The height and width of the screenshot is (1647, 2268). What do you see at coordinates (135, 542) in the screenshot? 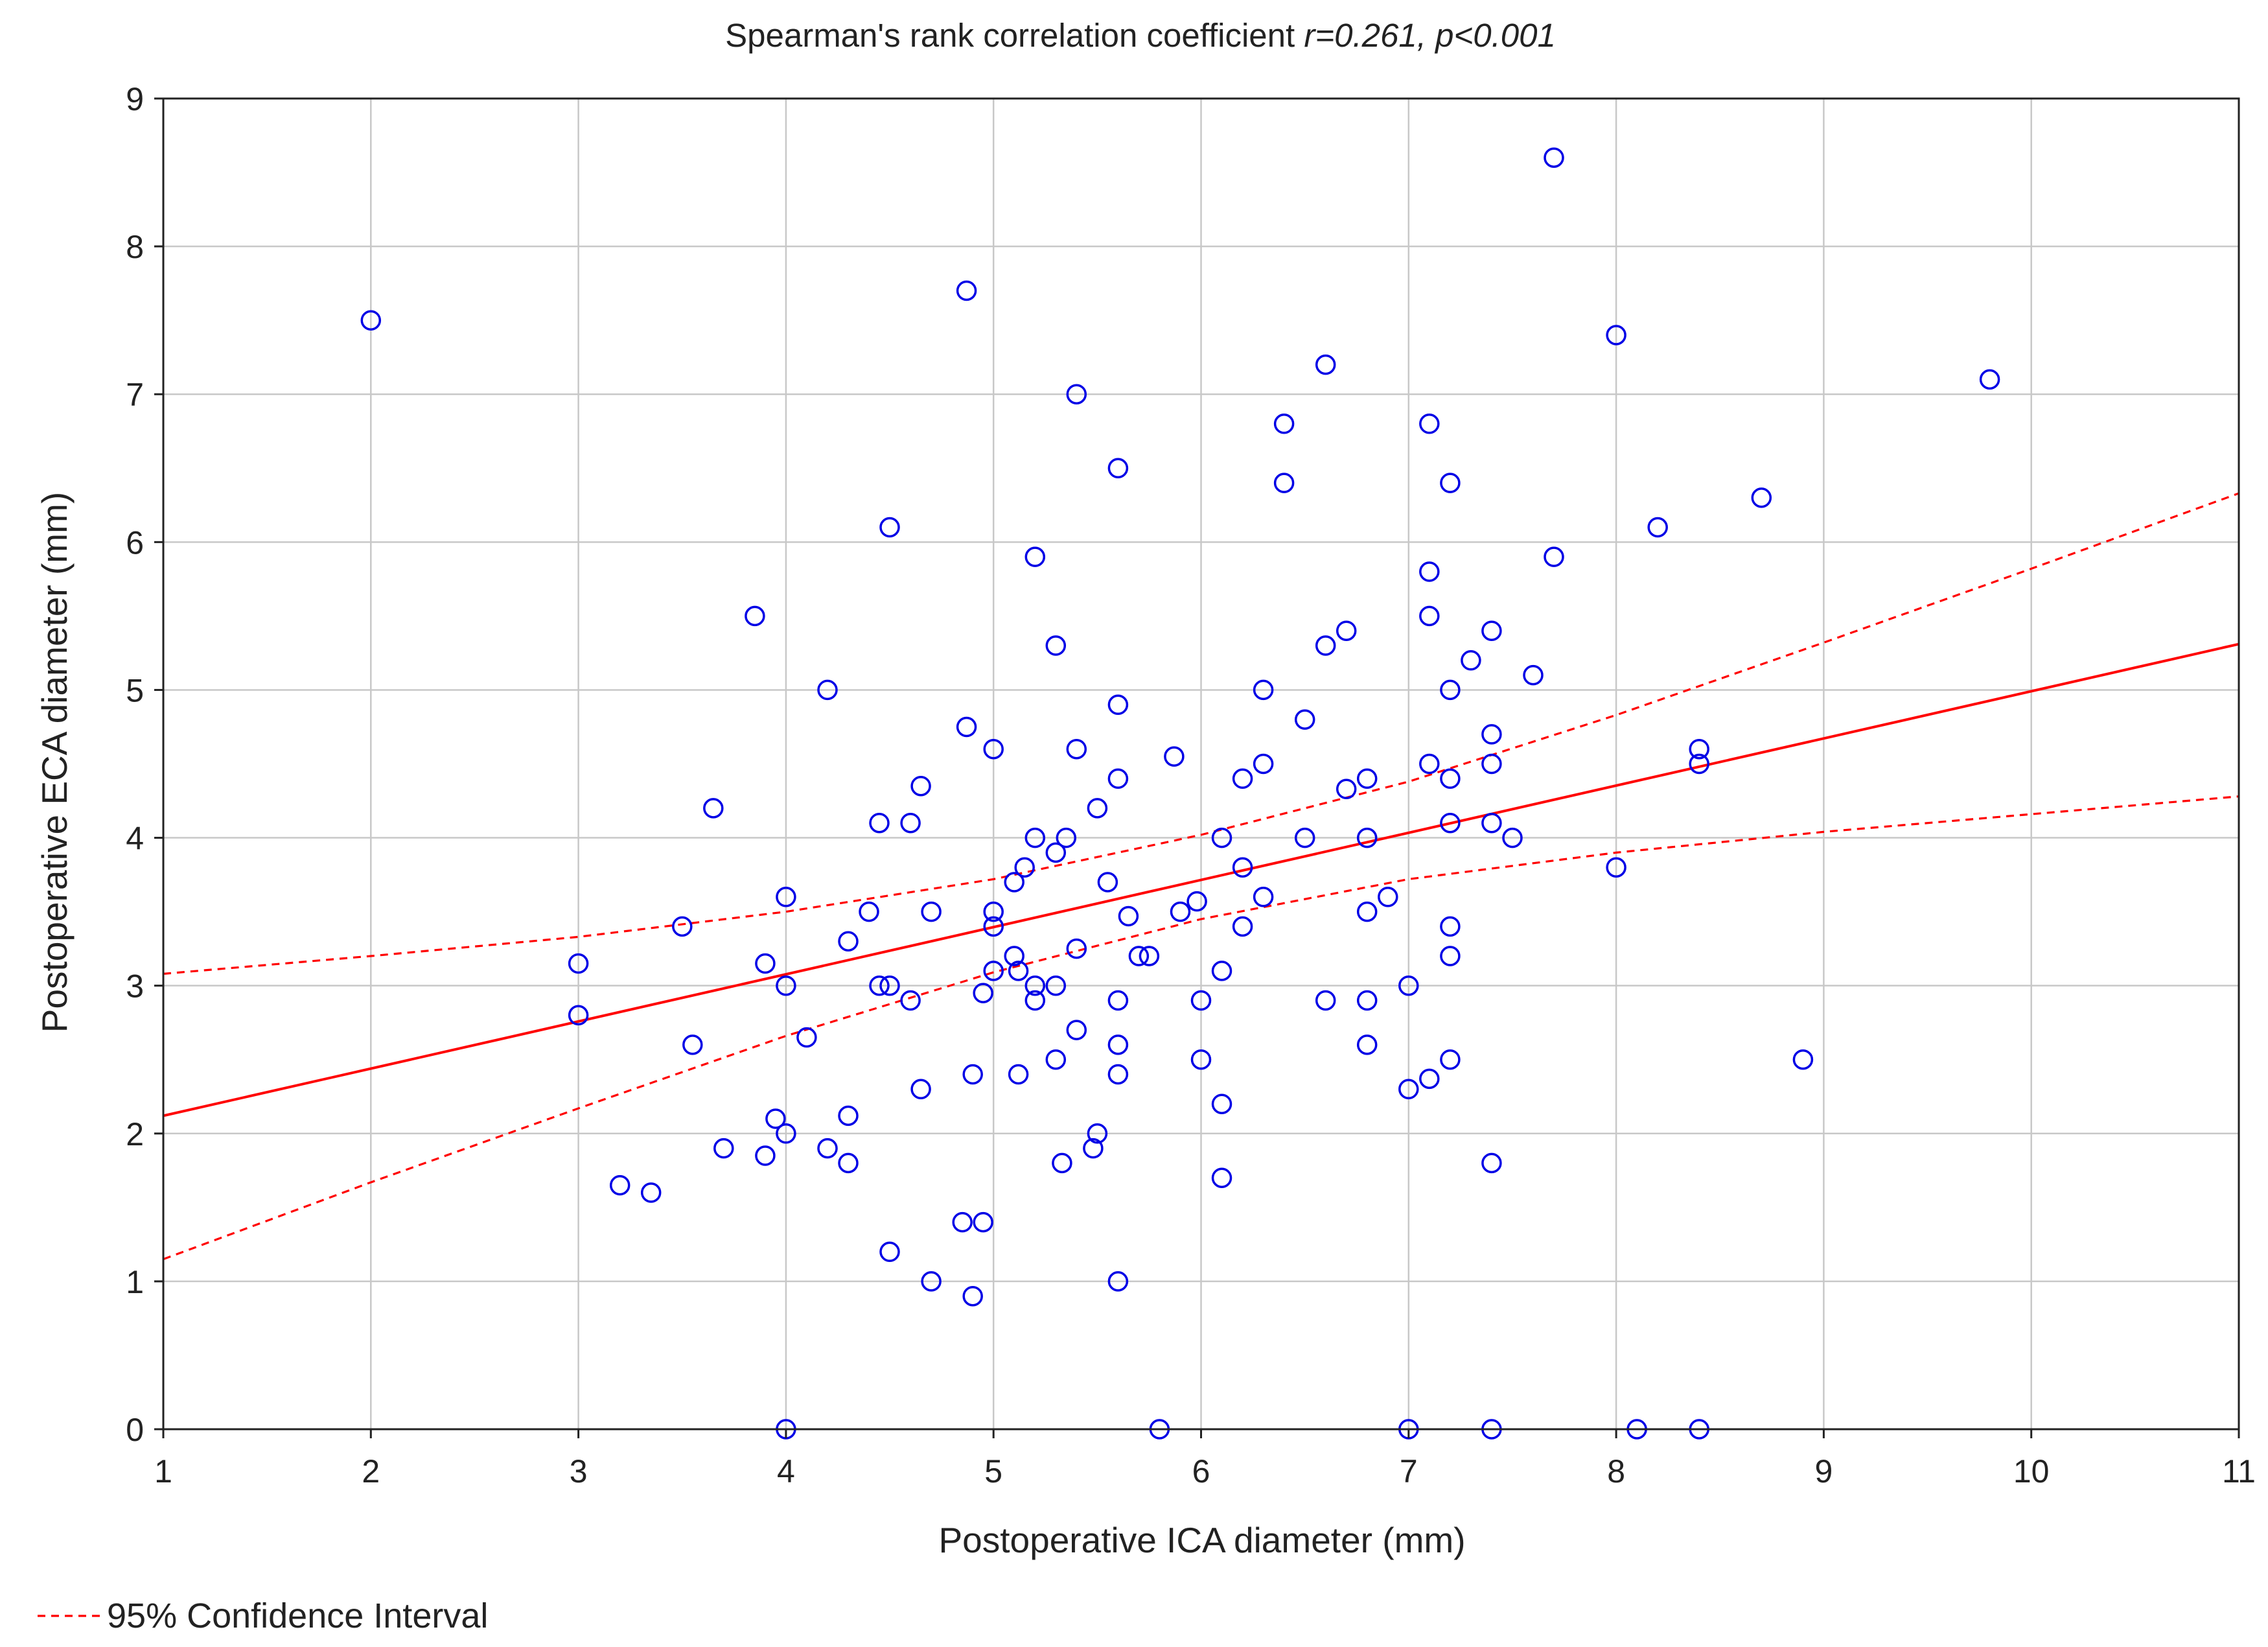
I see `y-tick-label: 6` at bounding box center [135, 542].